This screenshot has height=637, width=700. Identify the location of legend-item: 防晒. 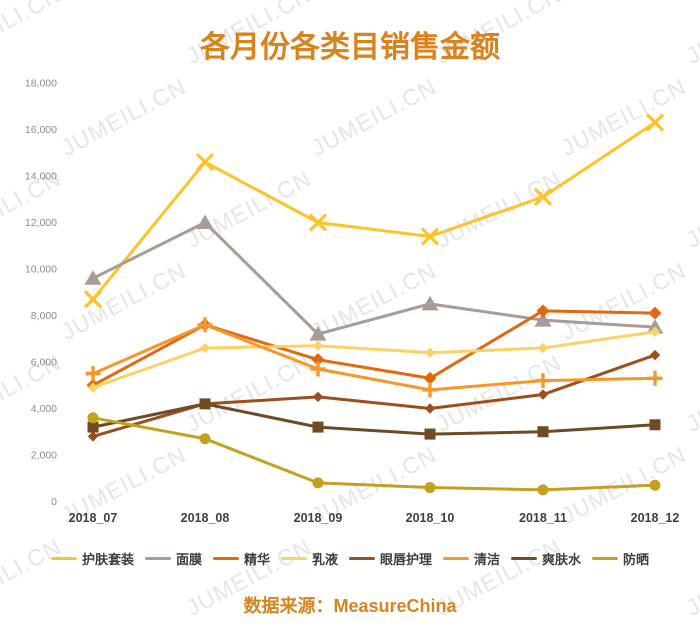
(620, 558).